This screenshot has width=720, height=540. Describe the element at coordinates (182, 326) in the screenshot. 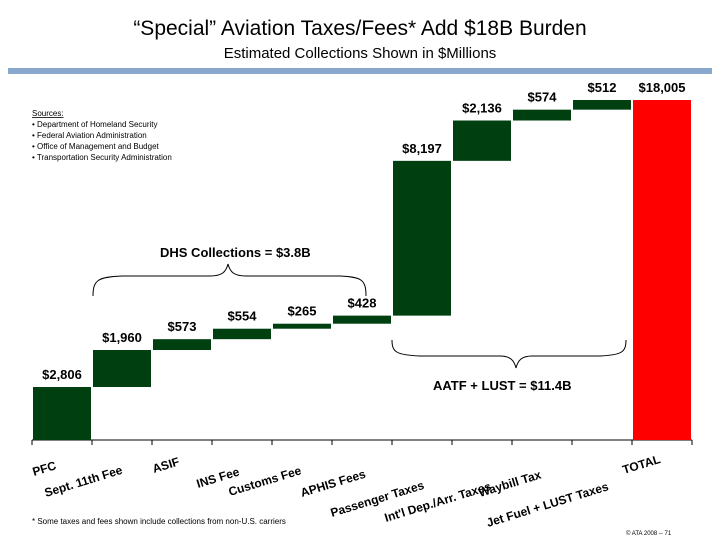

I see `value-label-asif: $573` at that location.